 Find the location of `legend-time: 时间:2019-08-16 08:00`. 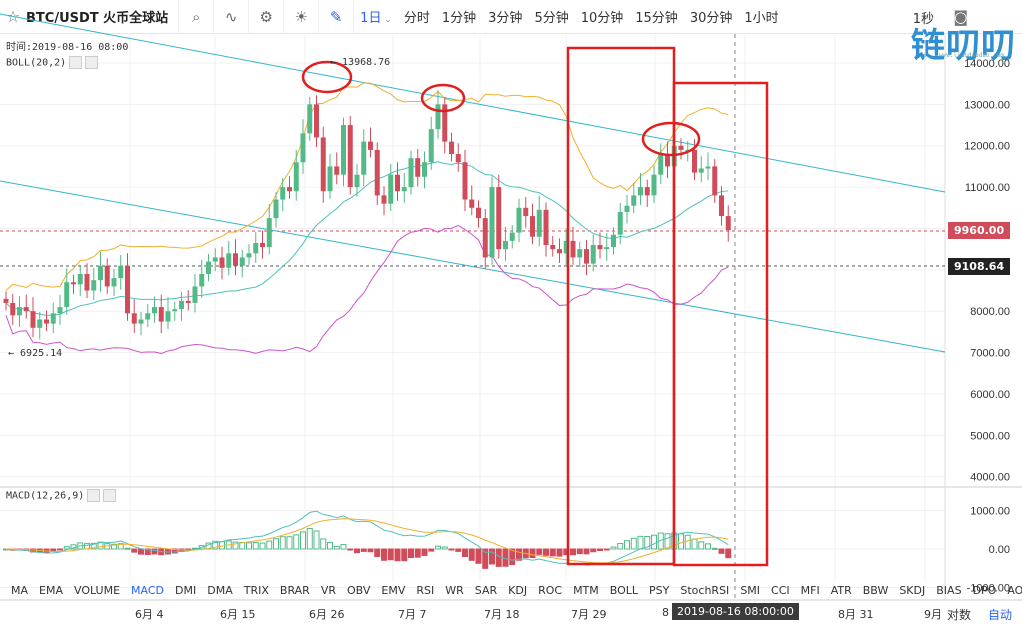

legend-time: 时间:2019-08-16 08:00 is located at coordinates (67, 47).